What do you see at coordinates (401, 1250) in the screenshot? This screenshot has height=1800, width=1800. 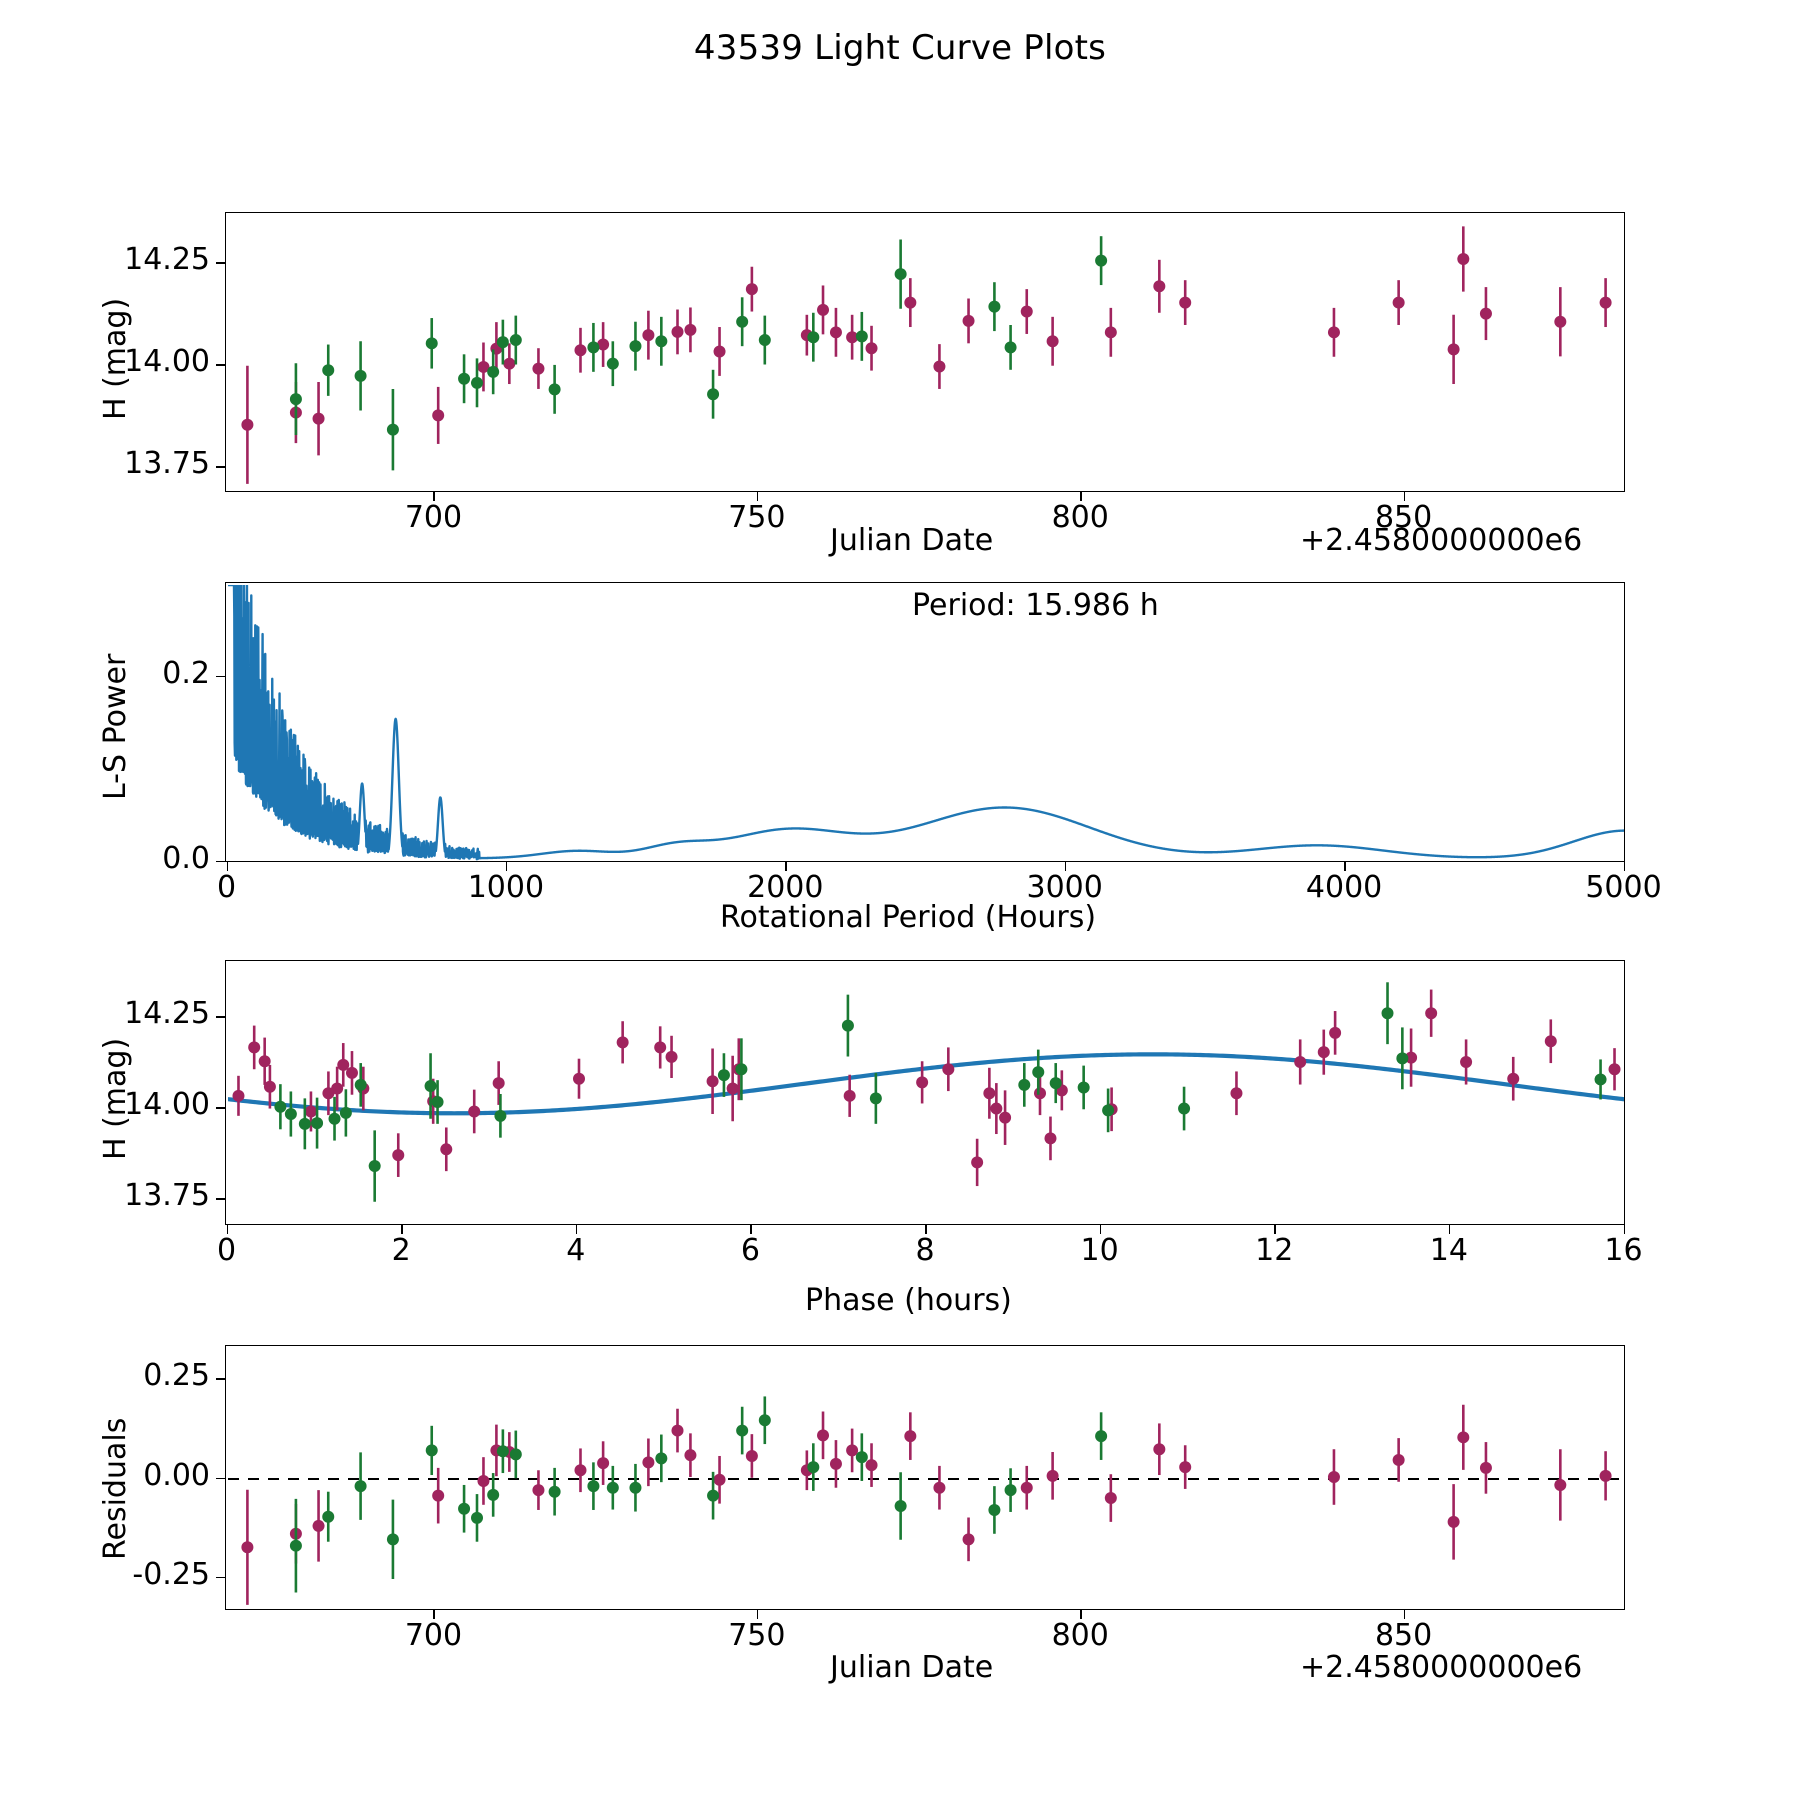 I see `x-tick-label: 2` at bounding box center [401, 1250].